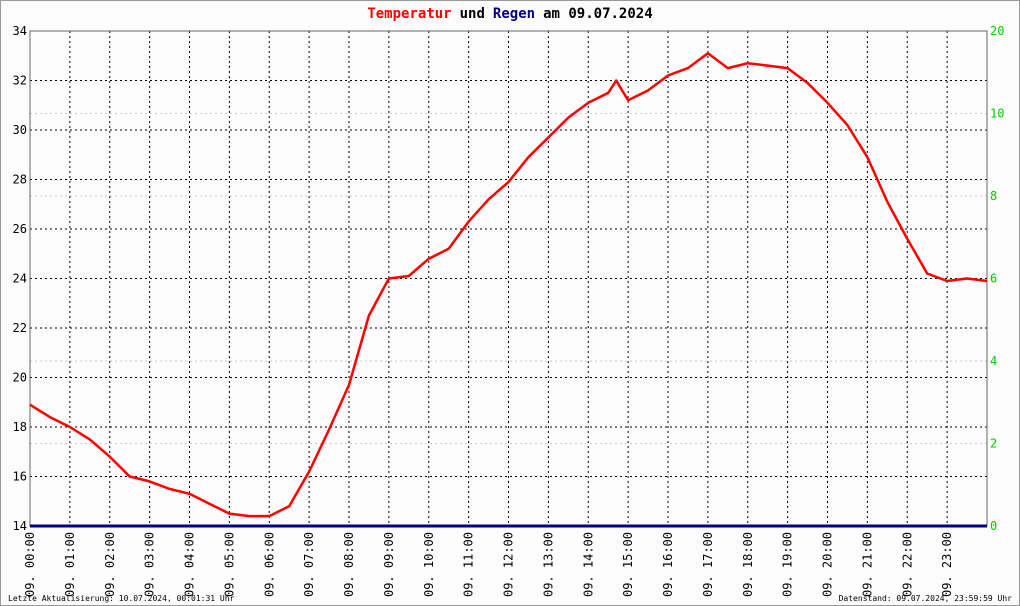 The width and height of the screenshot is (1020, 606). What do you see at coordinates (993, 196) in the screenshot?
I see `y2-tick-label: 8` at bounding box center [993, 196].